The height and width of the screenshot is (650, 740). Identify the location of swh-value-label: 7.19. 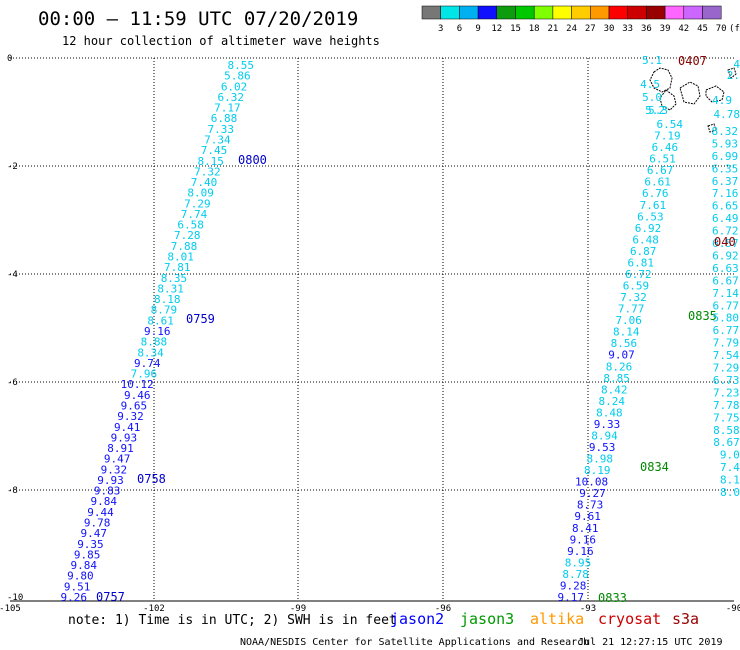
(667, 136).